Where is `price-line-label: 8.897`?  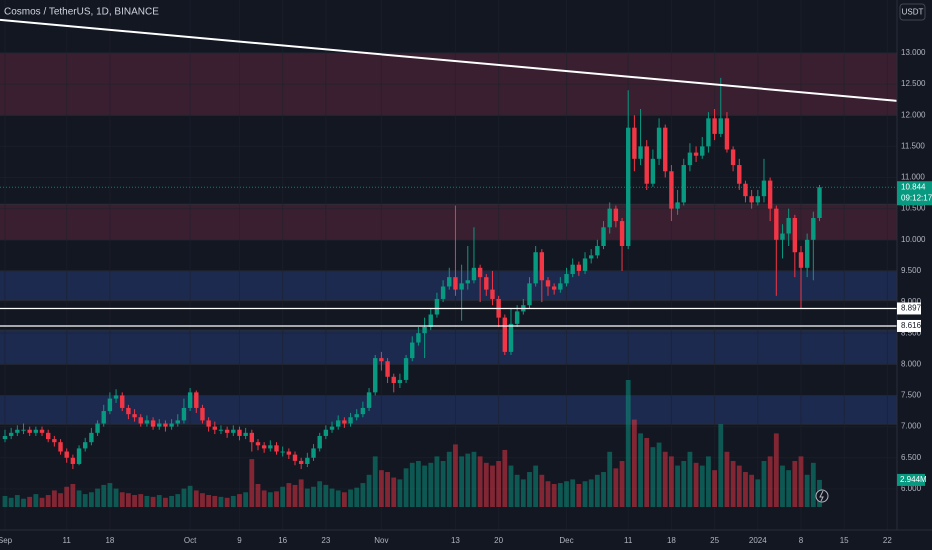 price-line-label: 8.897 is located at coordinates (911, 308).